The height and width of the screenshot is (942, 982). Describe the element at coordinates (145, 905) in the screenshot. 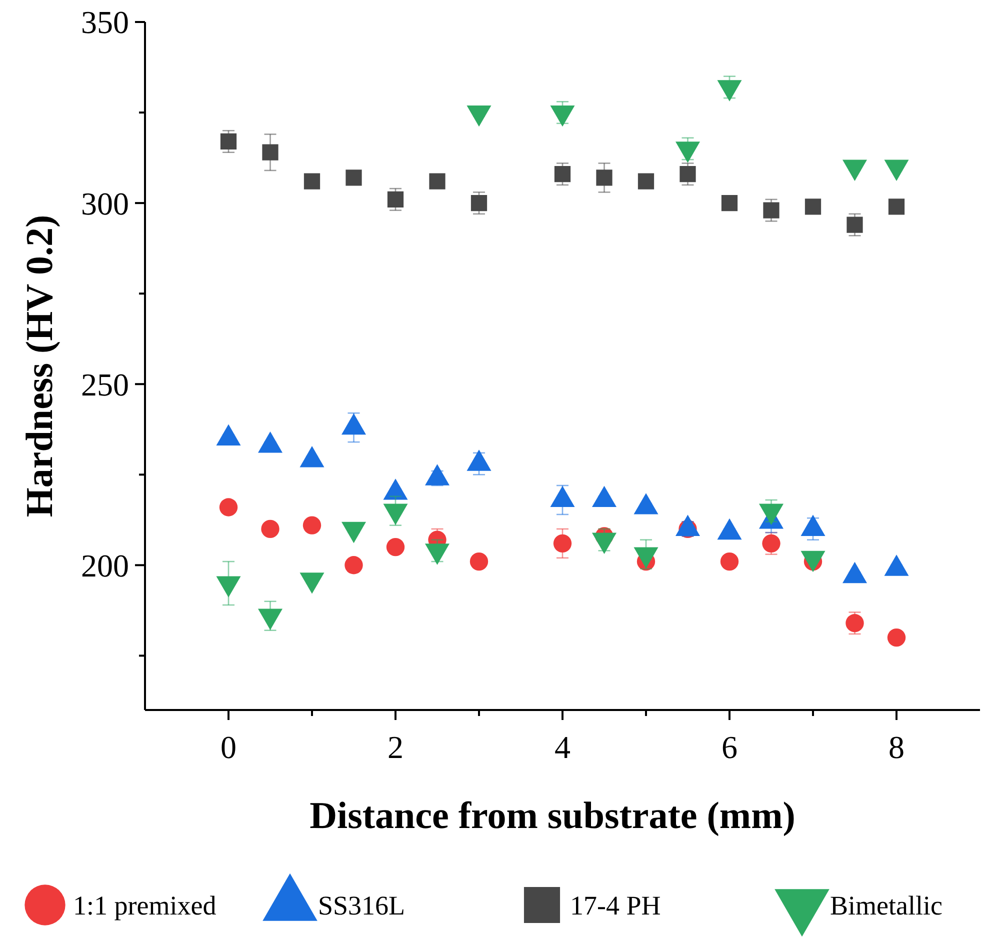

I see `legend-label: 1:1 premixed` at that location.